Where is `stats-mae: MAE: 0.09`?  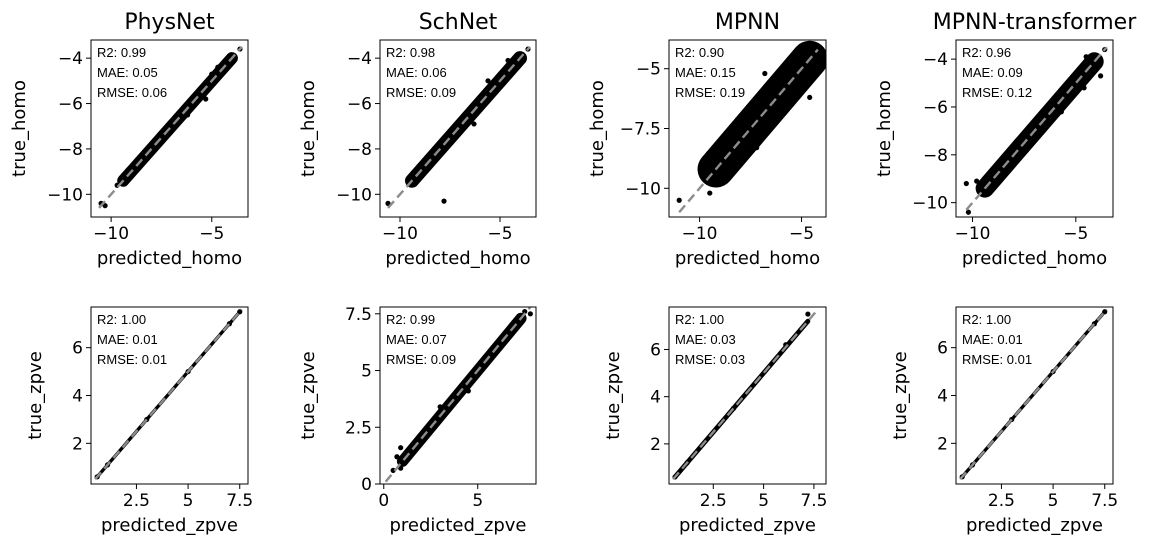
stats-mae: MAE: 0.09 is located at coordinates (992, 72).